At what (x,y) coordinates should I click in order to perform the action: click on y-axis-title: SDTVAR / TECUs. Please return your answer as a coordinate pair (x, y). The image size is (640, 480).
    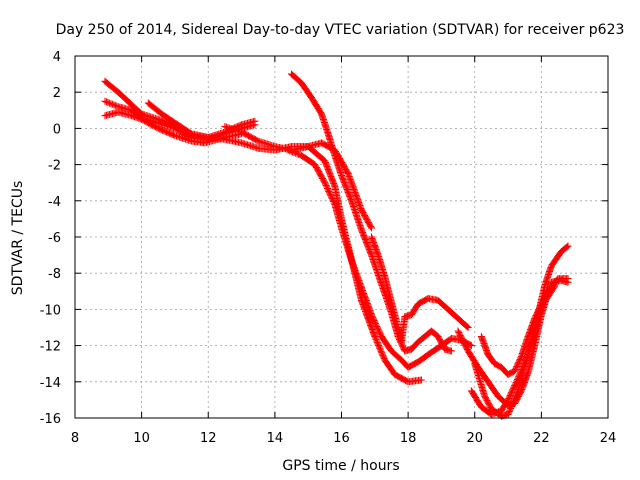
    Looking at the image, I should click on (18, 238).